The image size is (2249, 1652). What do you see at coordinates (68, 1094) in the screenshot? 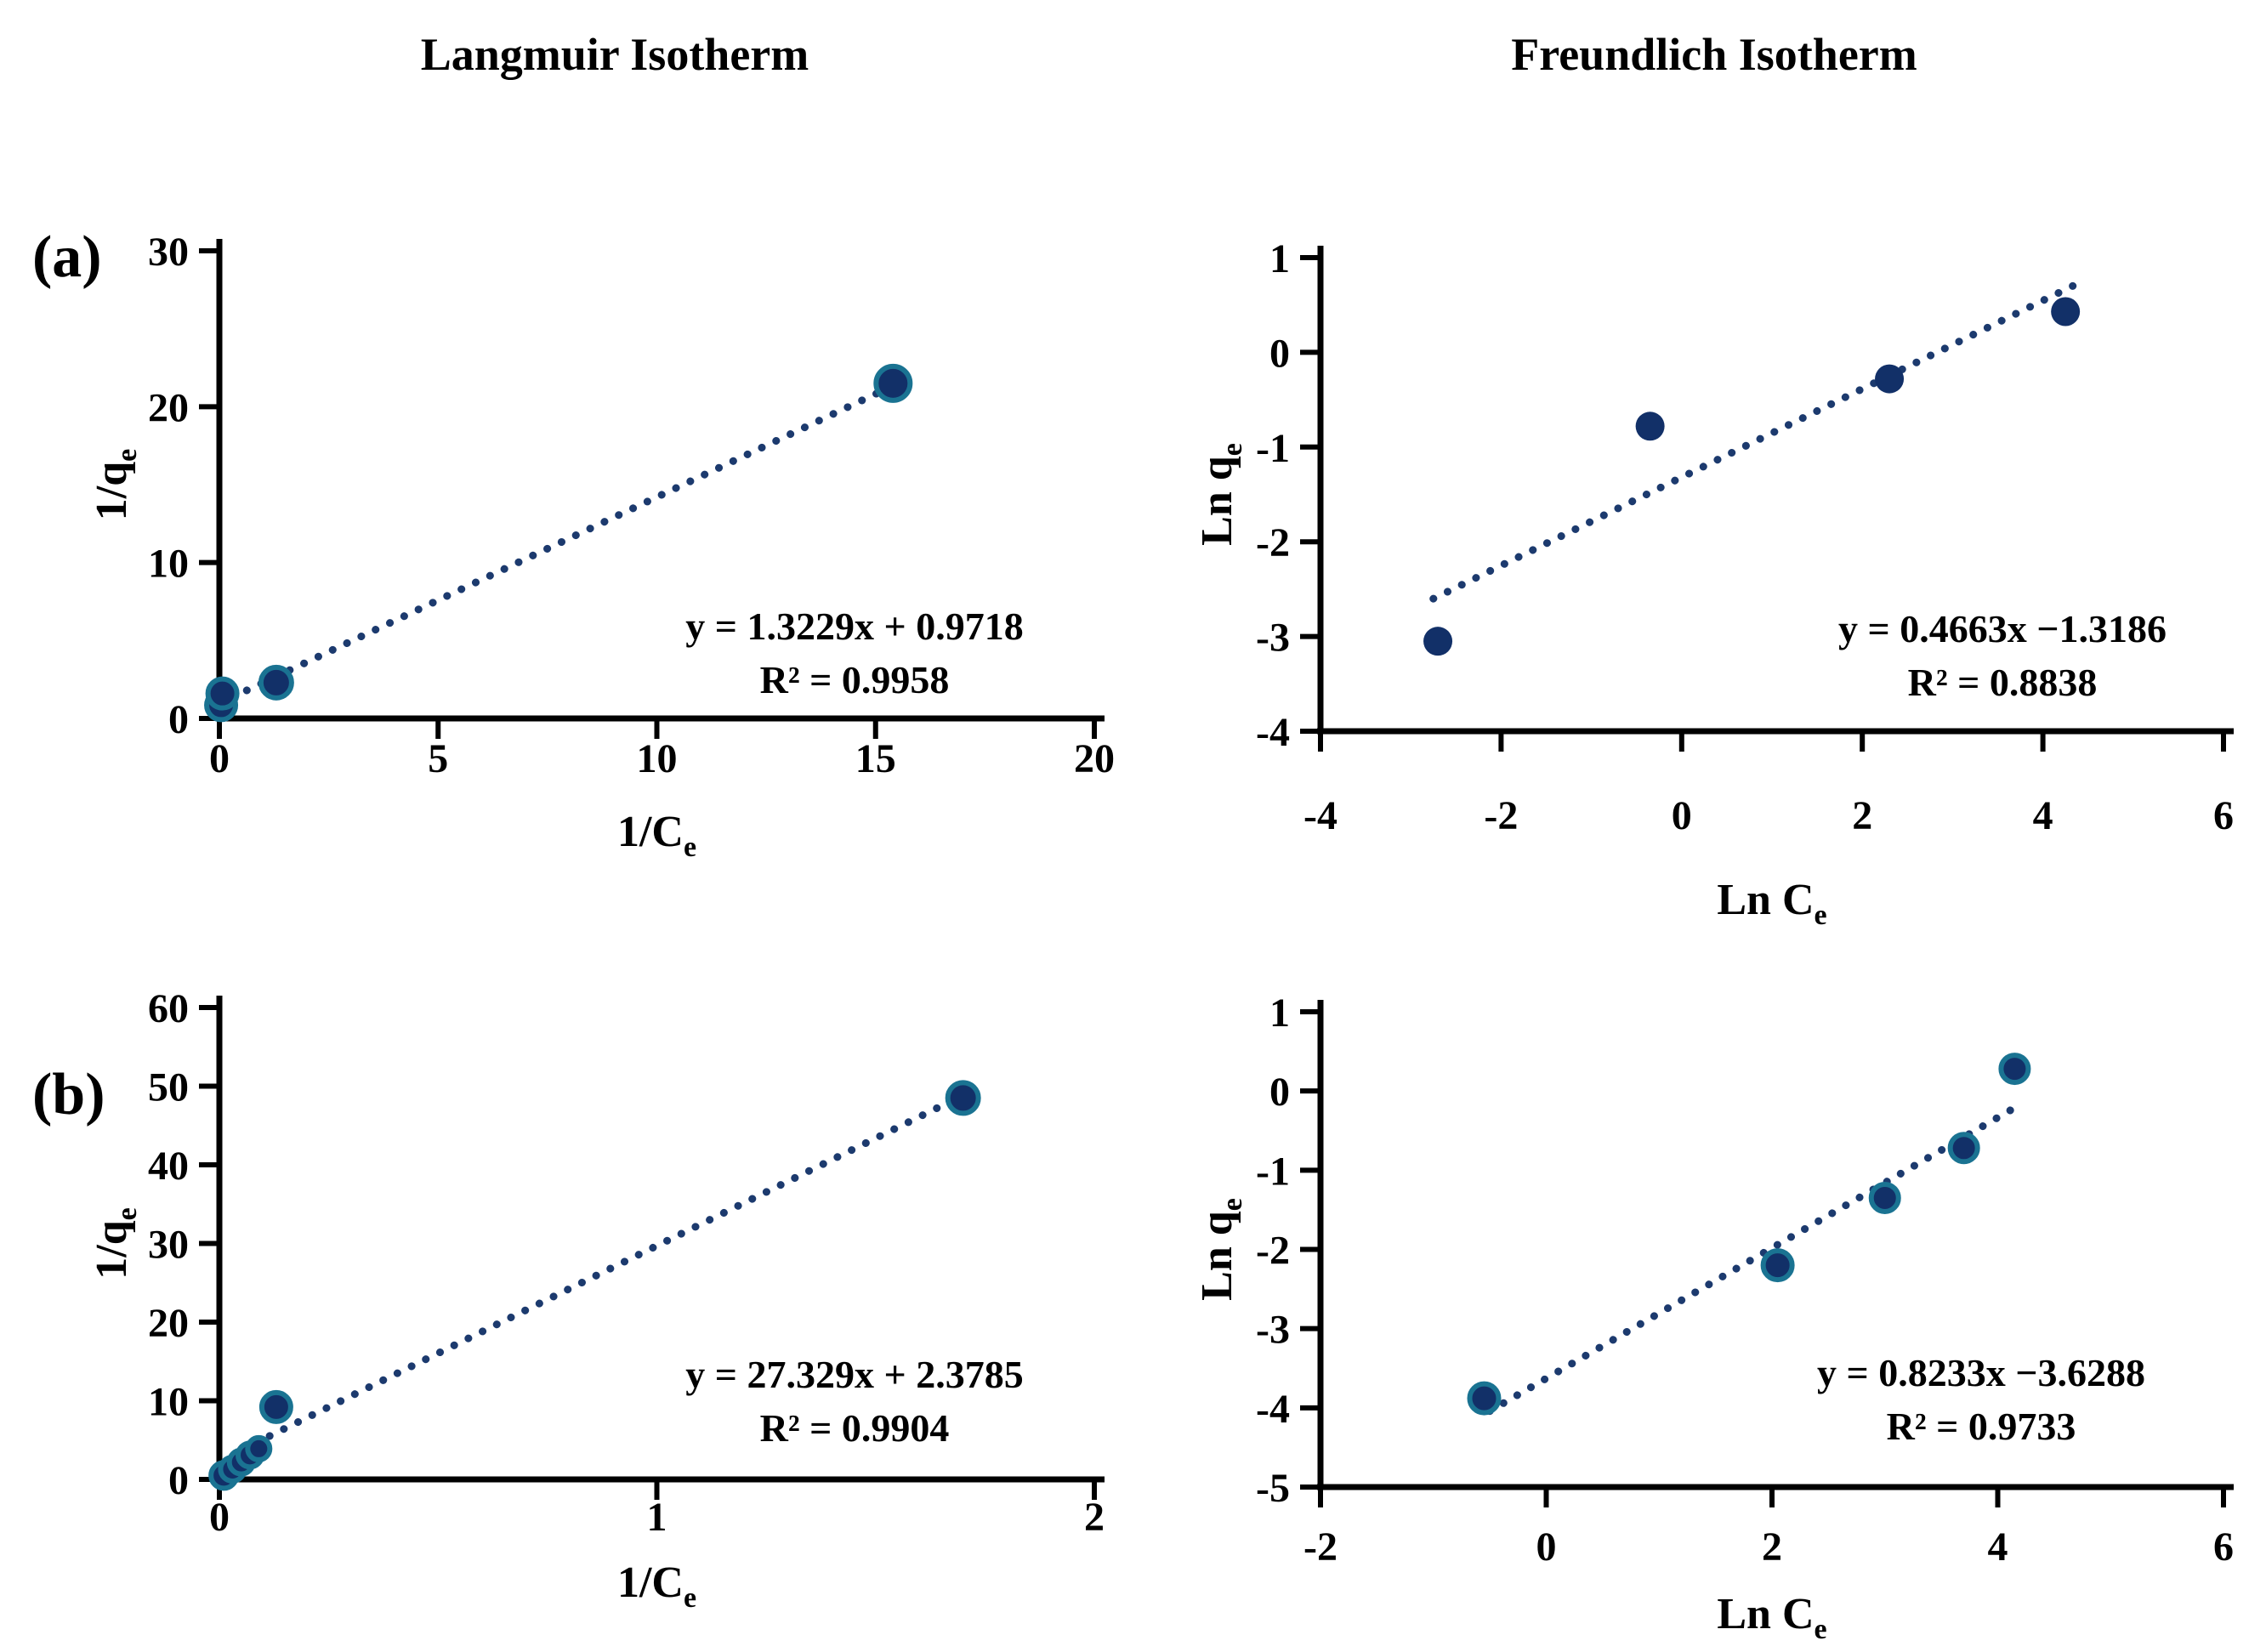
I see `panel-label-b: (b)` at bounding box center [68, 1094].